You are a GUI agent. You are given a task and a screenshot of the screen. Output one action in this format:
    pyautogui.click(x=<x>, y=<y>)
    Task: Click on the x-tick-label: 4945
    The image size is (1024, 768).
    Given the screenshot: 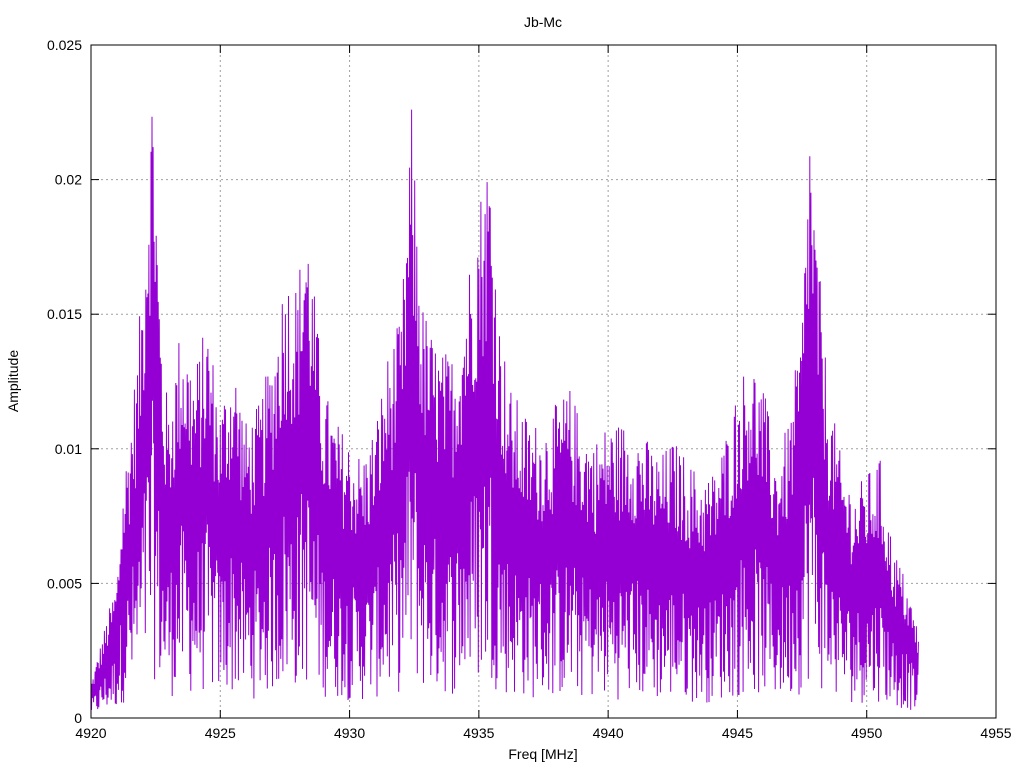 What is the action you would take?
    pyautogui.click(x=737, y=733)
    